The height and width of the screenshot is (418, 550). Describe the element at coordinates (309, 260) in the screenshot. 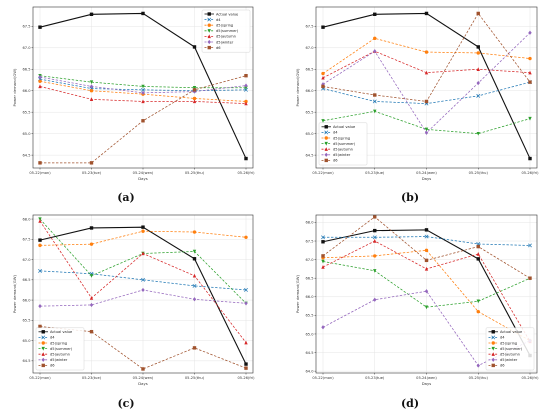

I see `panel-d-ytick-label-6: 67.0` at that location.